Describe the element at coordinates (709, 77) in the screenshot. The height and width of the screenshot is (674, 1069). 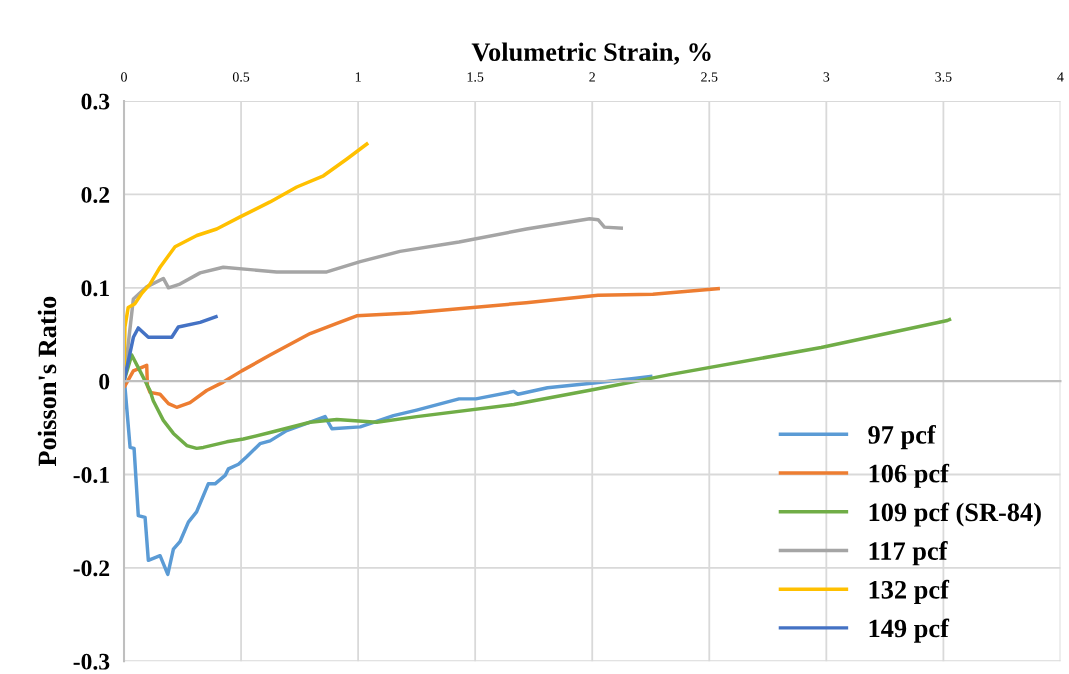
I see `x-tick-label: 2.5` at that location.